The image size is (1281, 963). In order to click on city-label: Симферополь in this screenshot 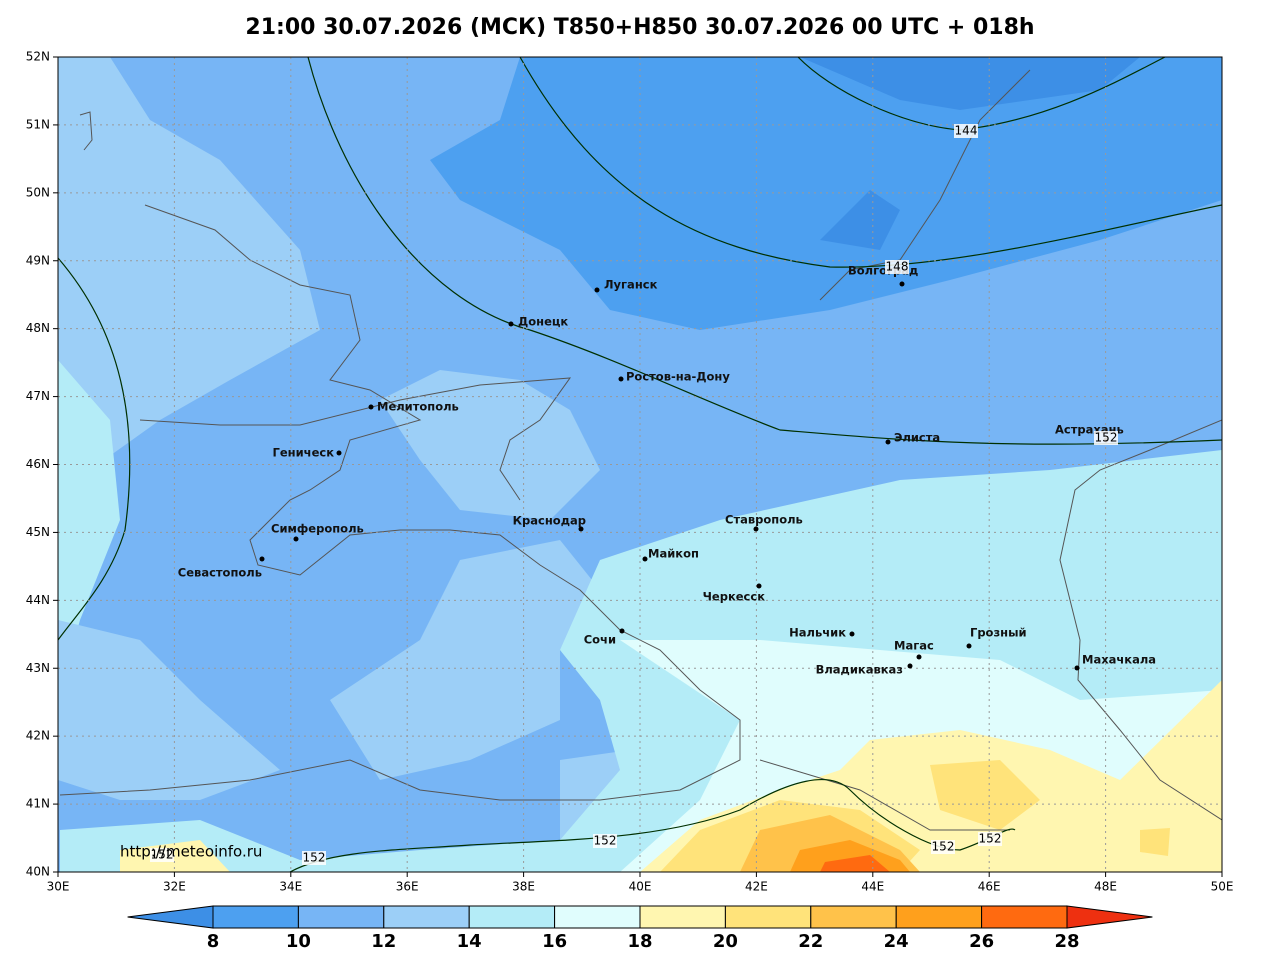, I will do `click(317, 529)`.